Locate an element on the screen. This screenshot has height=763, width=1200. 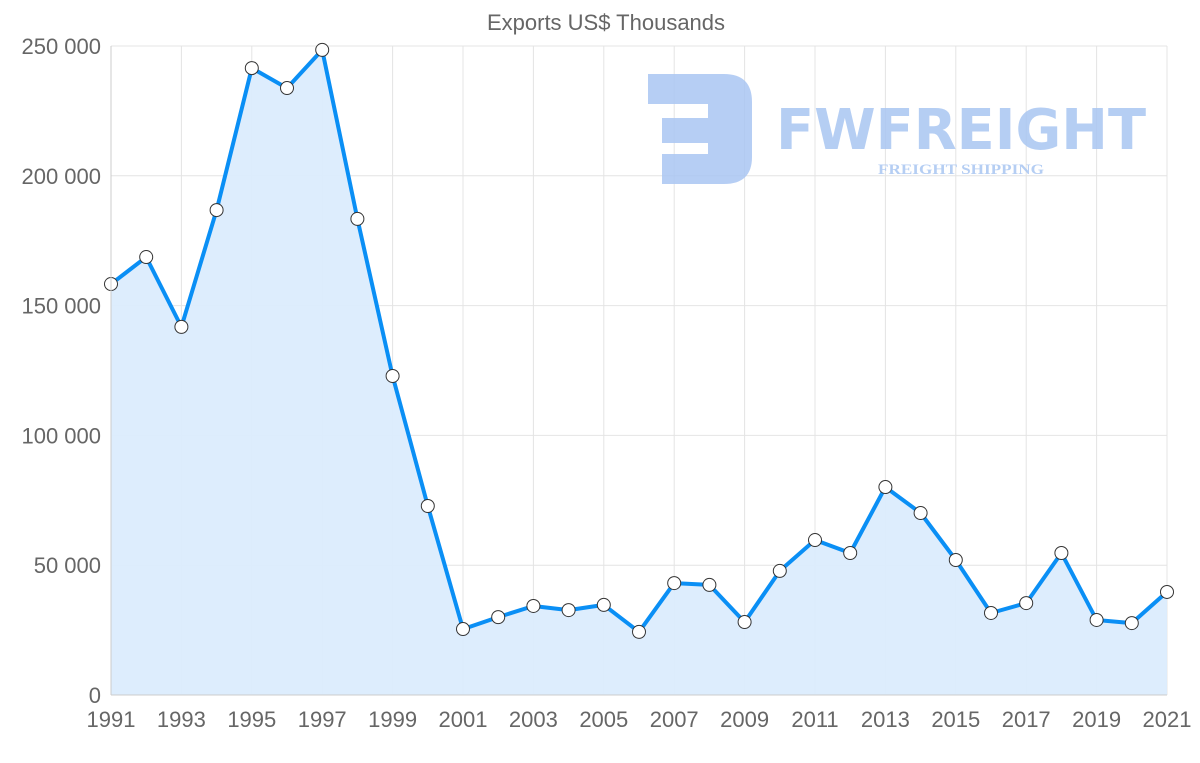
x-tick-label: 2013 is located at coordinates (885, 719).